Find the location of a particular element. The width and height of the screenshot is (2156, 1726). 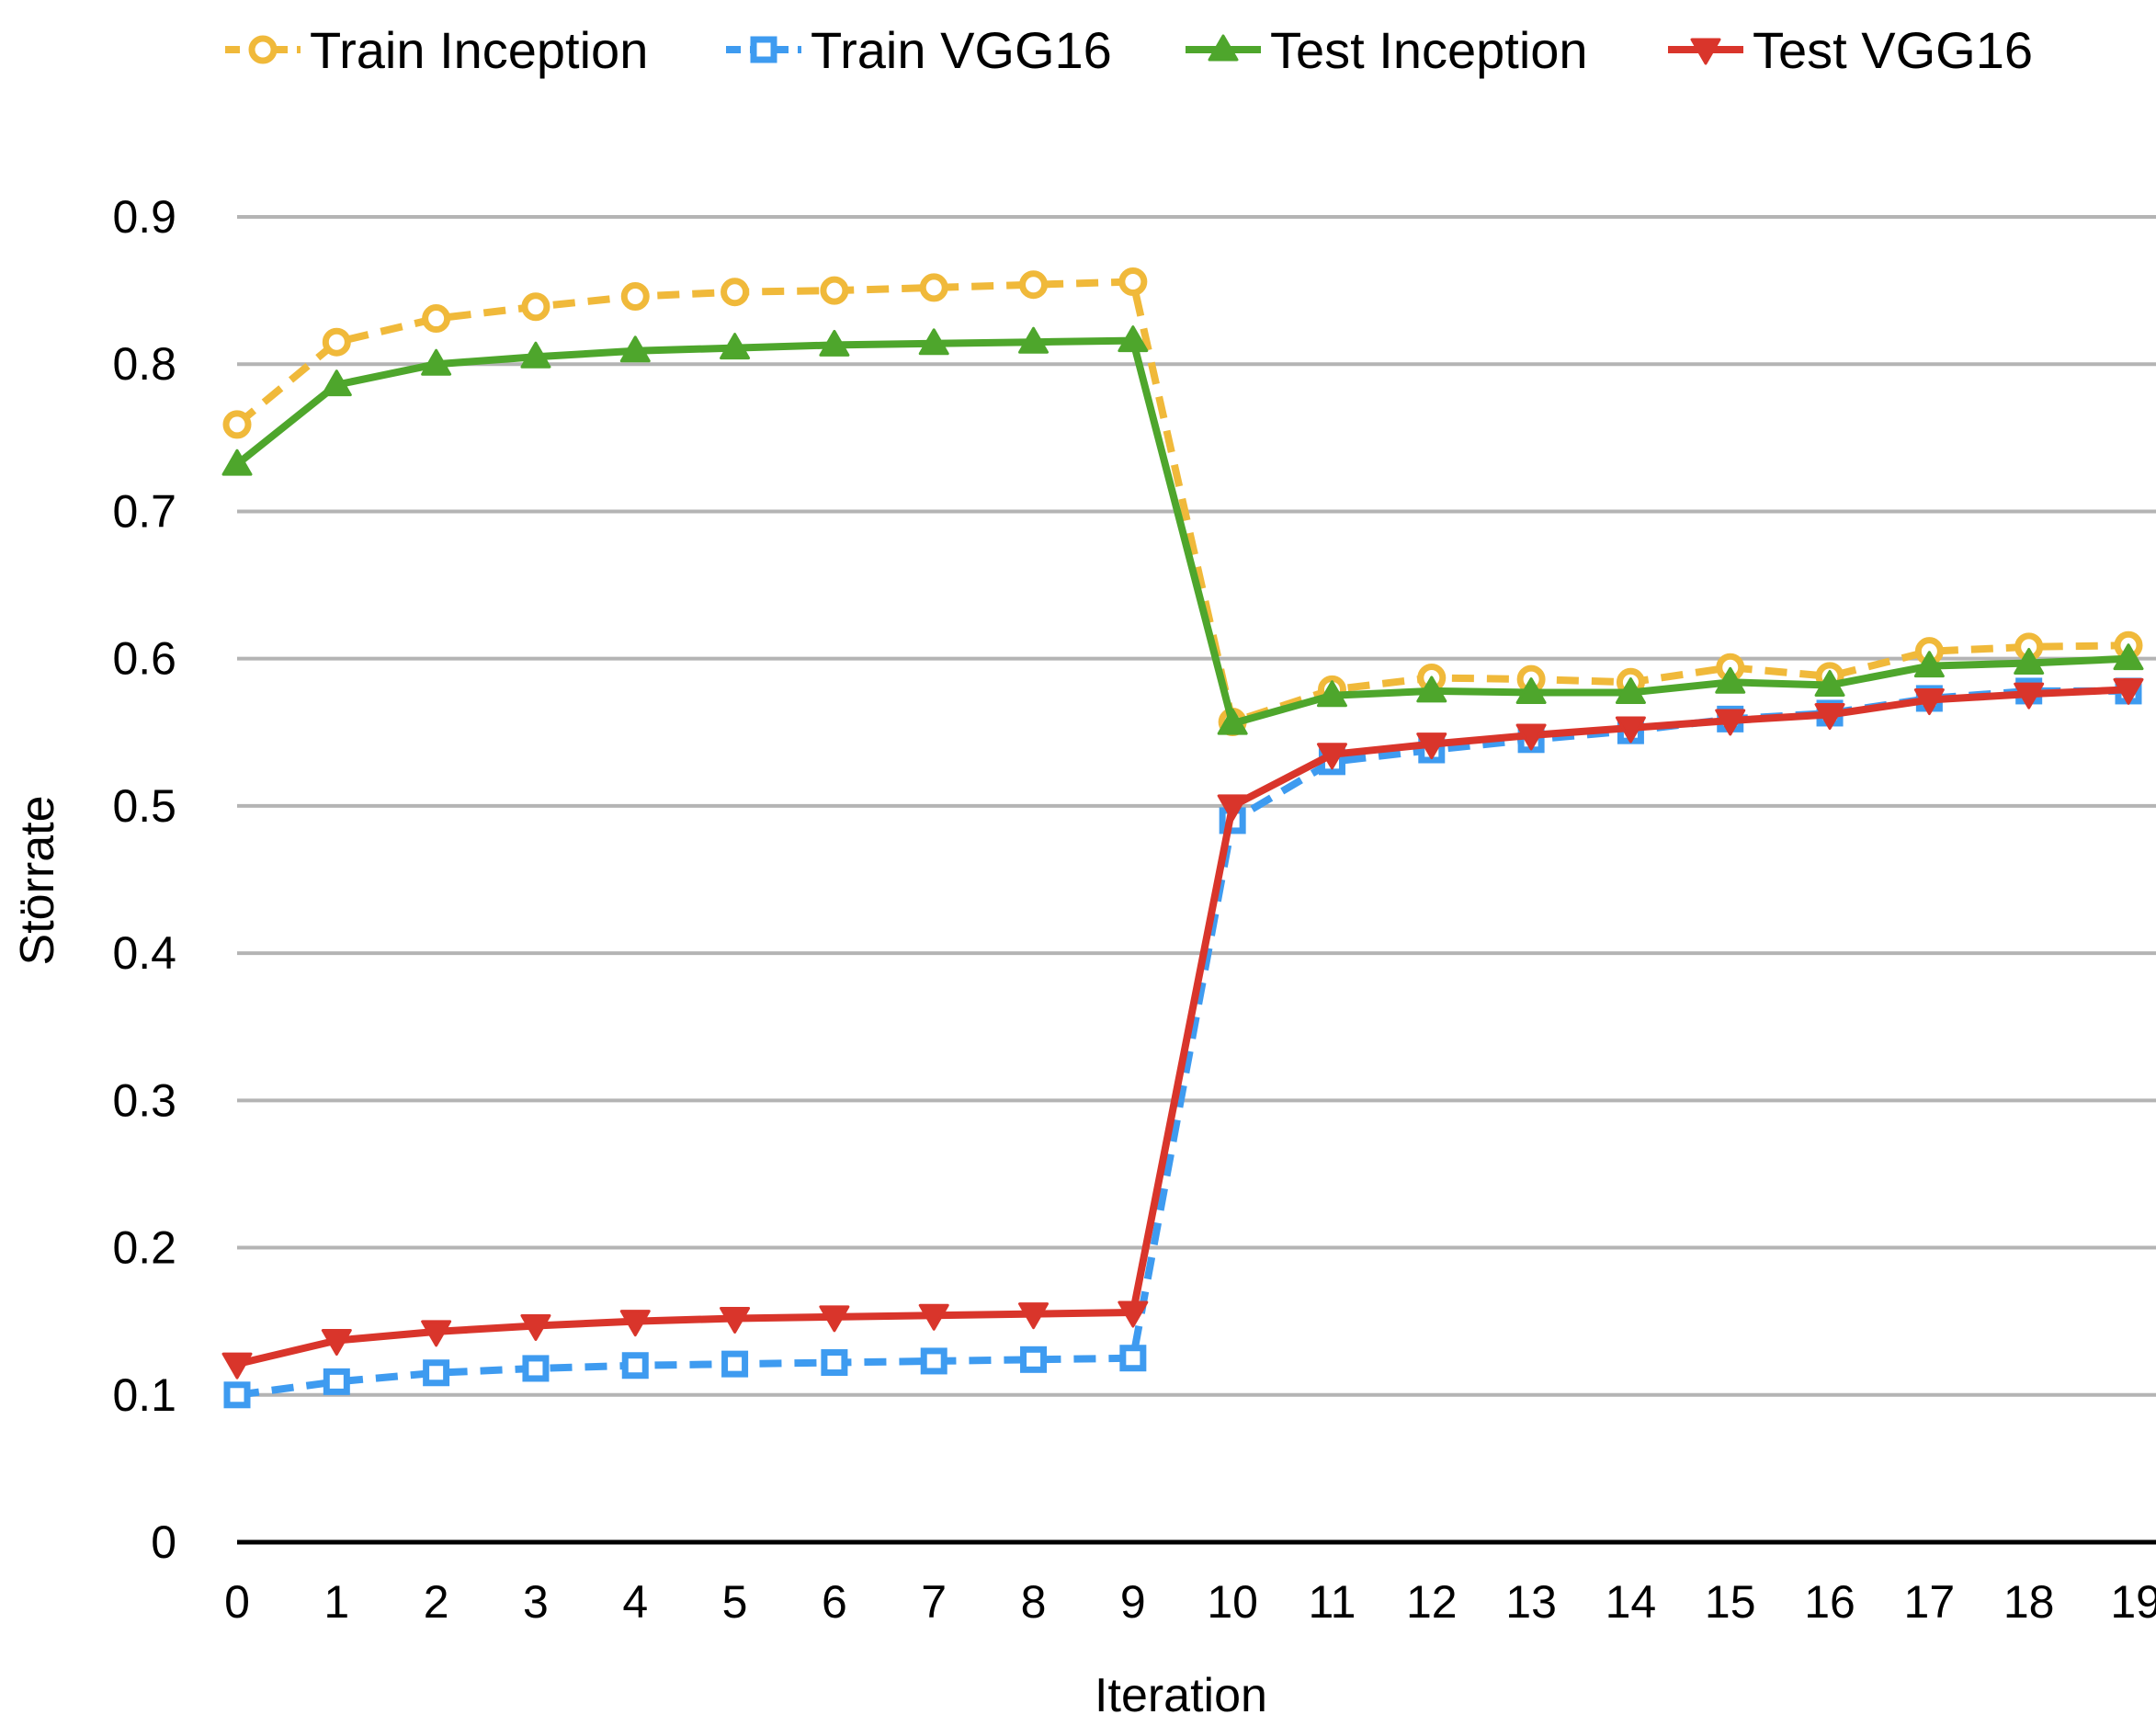

legend-item: Test VGG16 is located at coordinates (1850, 50).